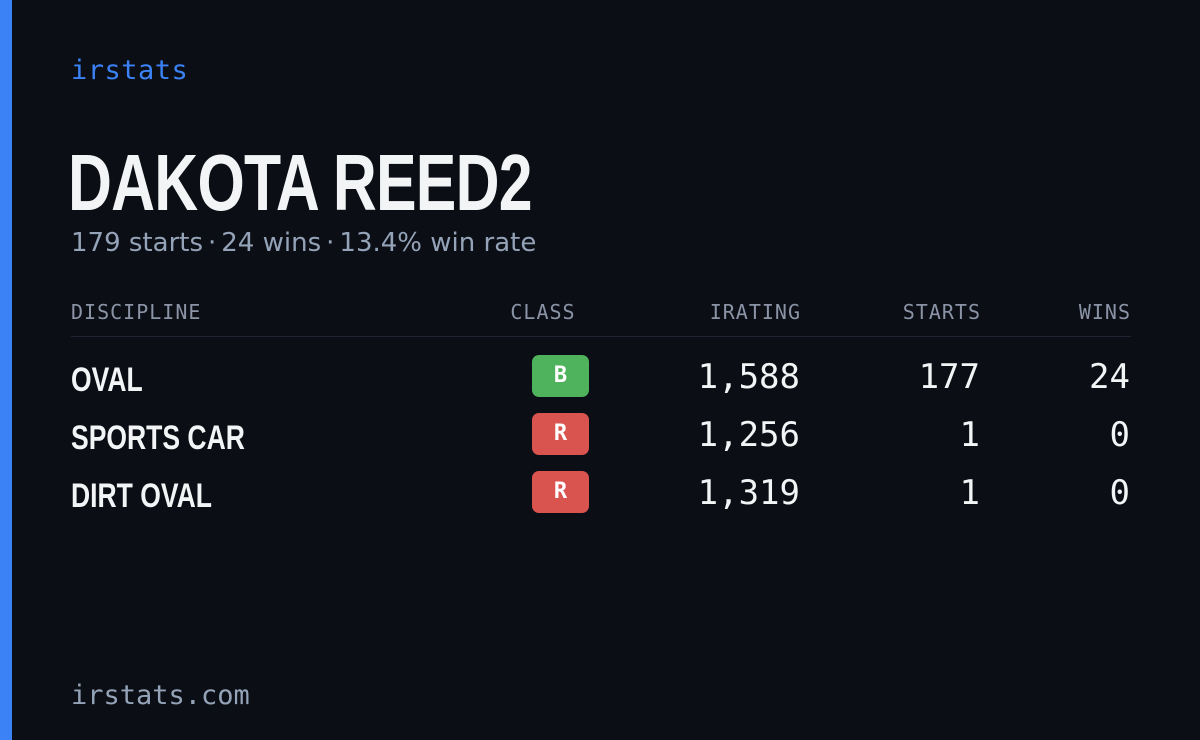  I want to click on accent-bar, so click(6, 370).